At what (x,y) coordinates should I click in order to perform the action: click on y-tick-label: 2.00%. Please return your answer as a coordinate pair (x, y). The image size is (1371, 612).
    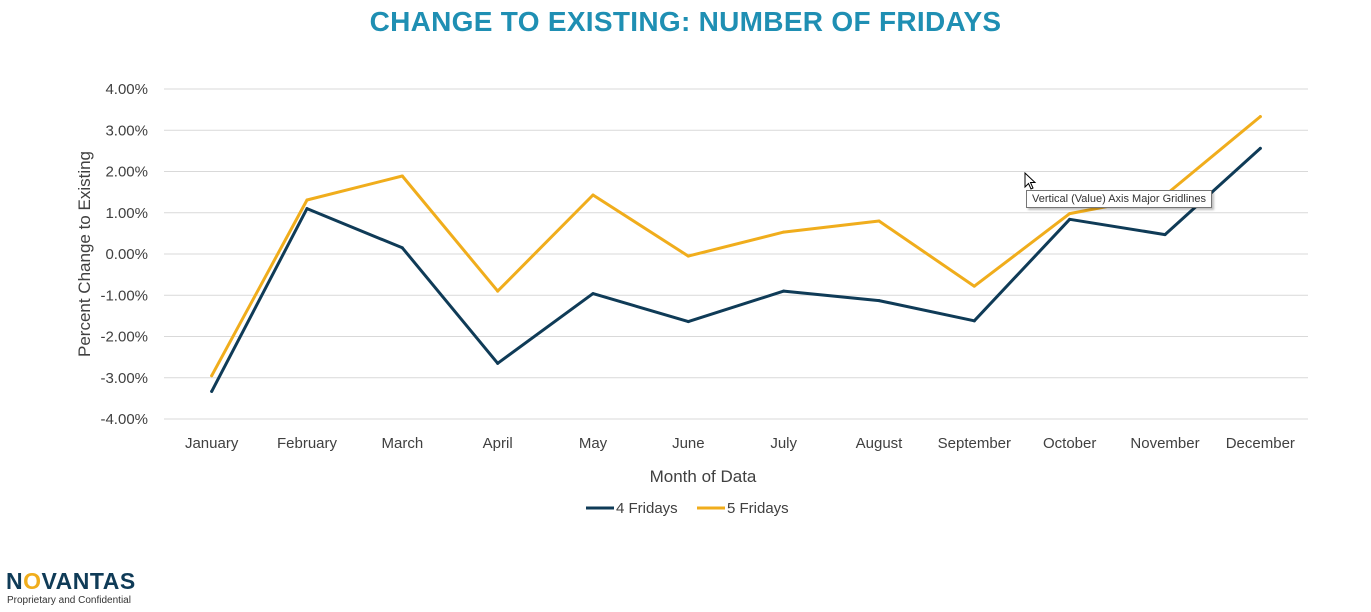
    Looking at the image, I should click on (126, 172).